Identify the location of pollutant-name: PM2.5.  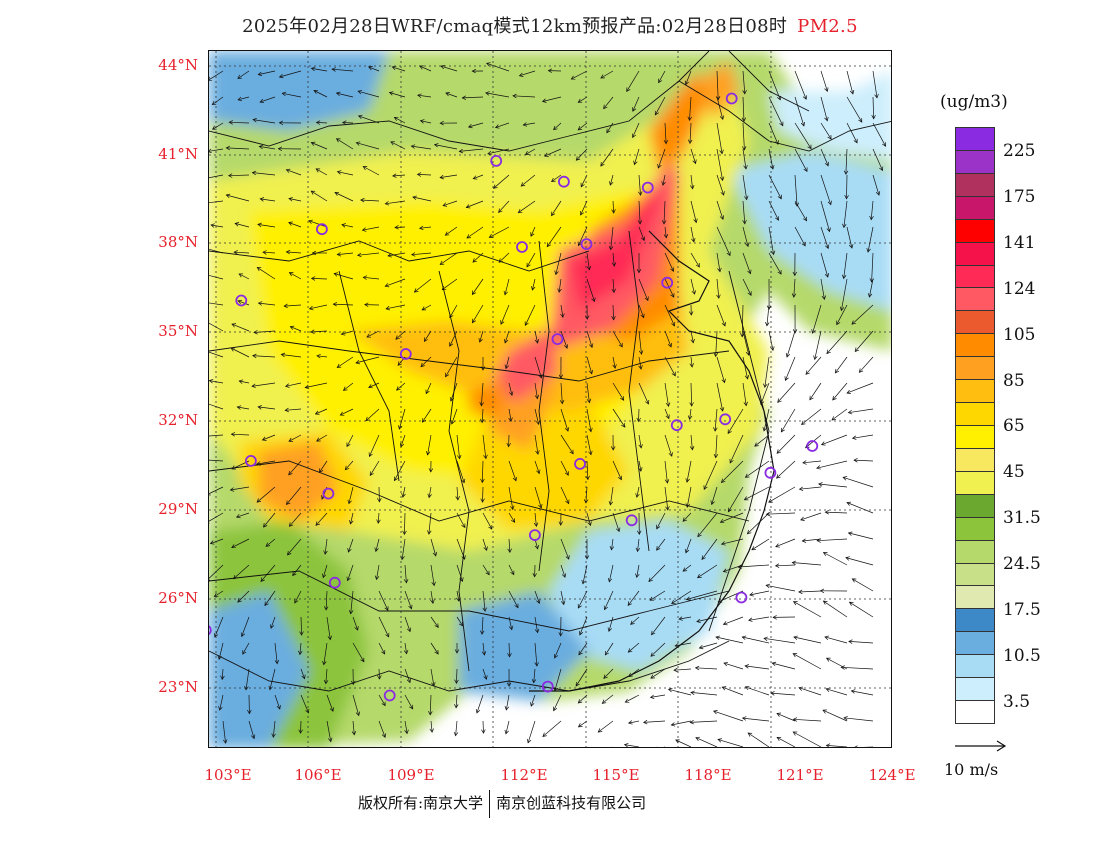
(827, 26).